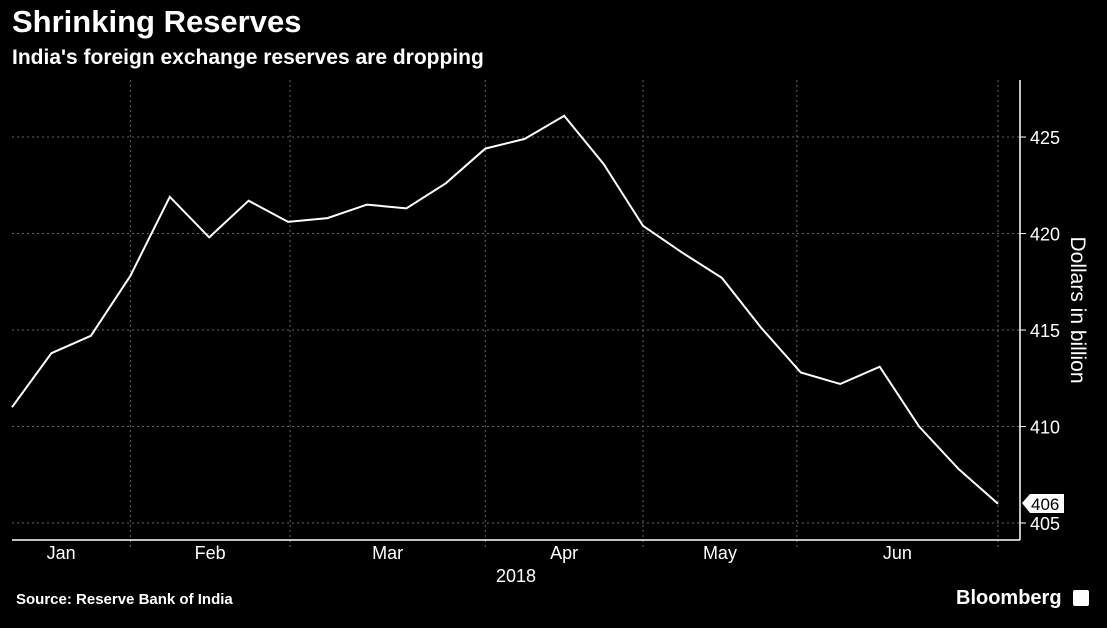 The width and height of the screenshot is (1107, 628). What do you see at coordinates (1045, 138) in the screenshot?
I see `y-tick-label: 425` at bounding box center [1045, 138].